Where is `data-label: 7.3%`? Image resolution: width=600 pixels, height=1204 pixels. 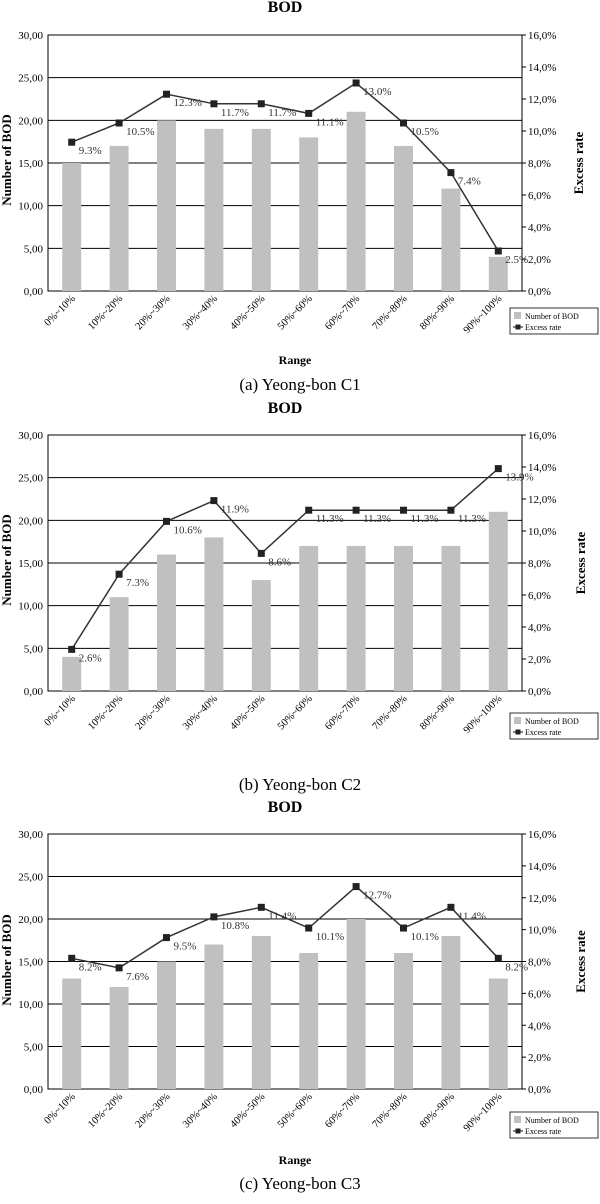 data-label: 7.3% is located at coordinates (137, 583).